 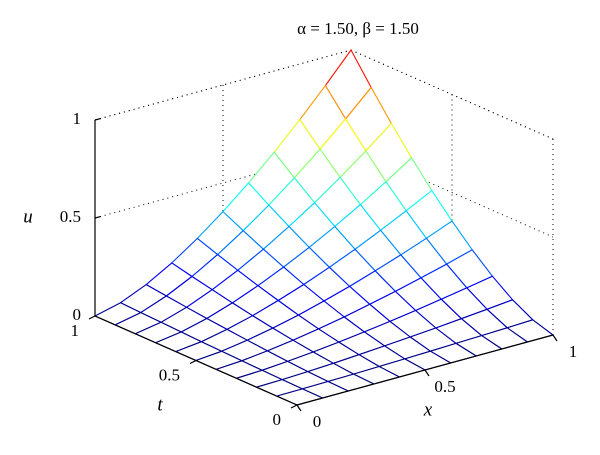 I want to click on y-tick-label: 0, so click(x=277, y=419).